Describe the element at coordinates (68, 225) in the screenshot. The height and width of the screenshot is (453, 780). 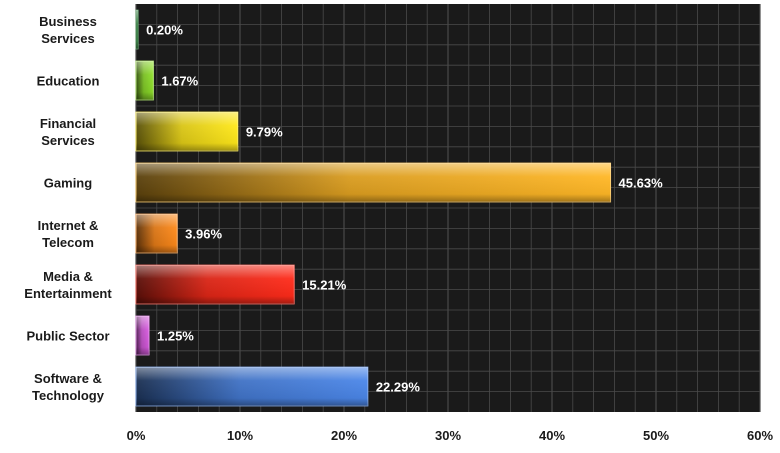
I see `category-label: Internet &` at that location.